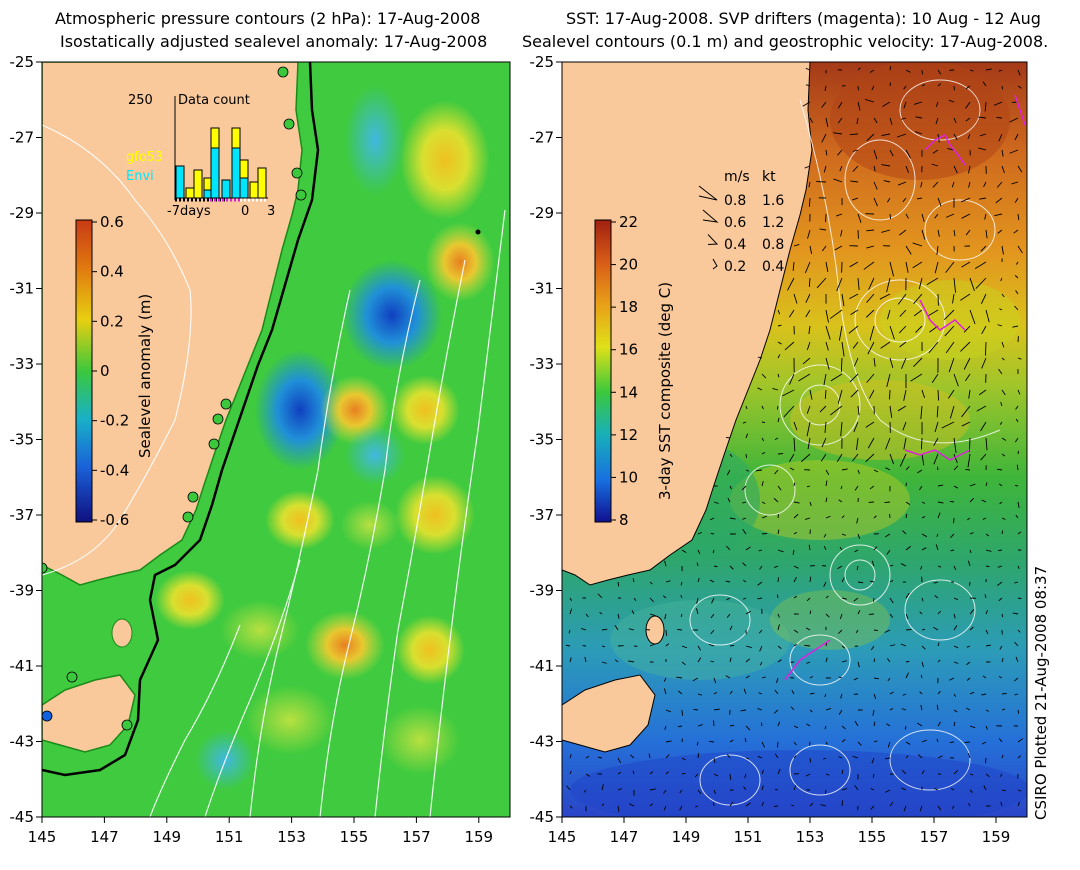  I want to click on speed-legend-arrow, so click(715, 264).